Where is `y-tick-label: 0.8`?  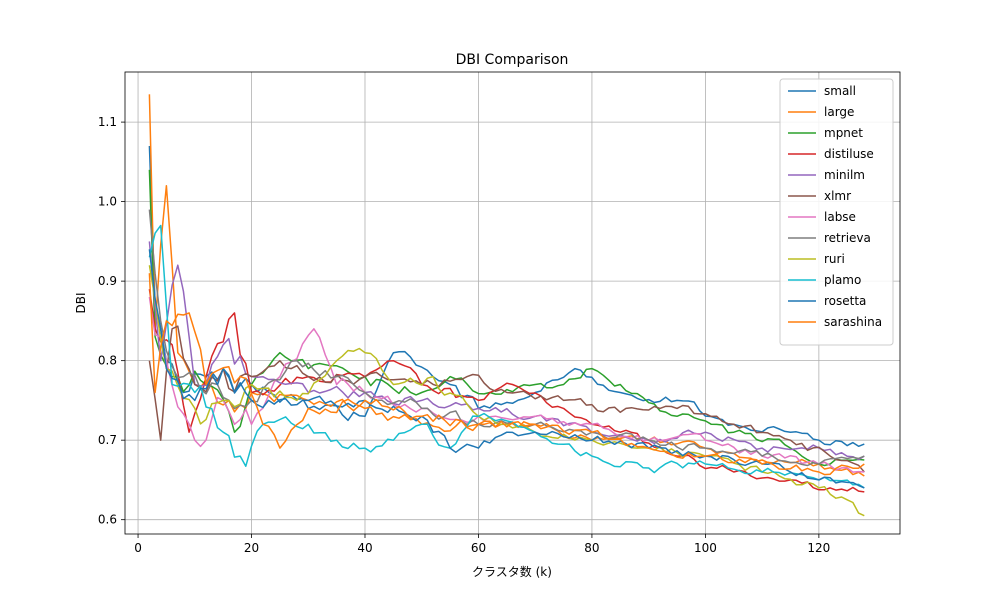 y-tick-label: 0.8 is located at coordinates (107, 361).